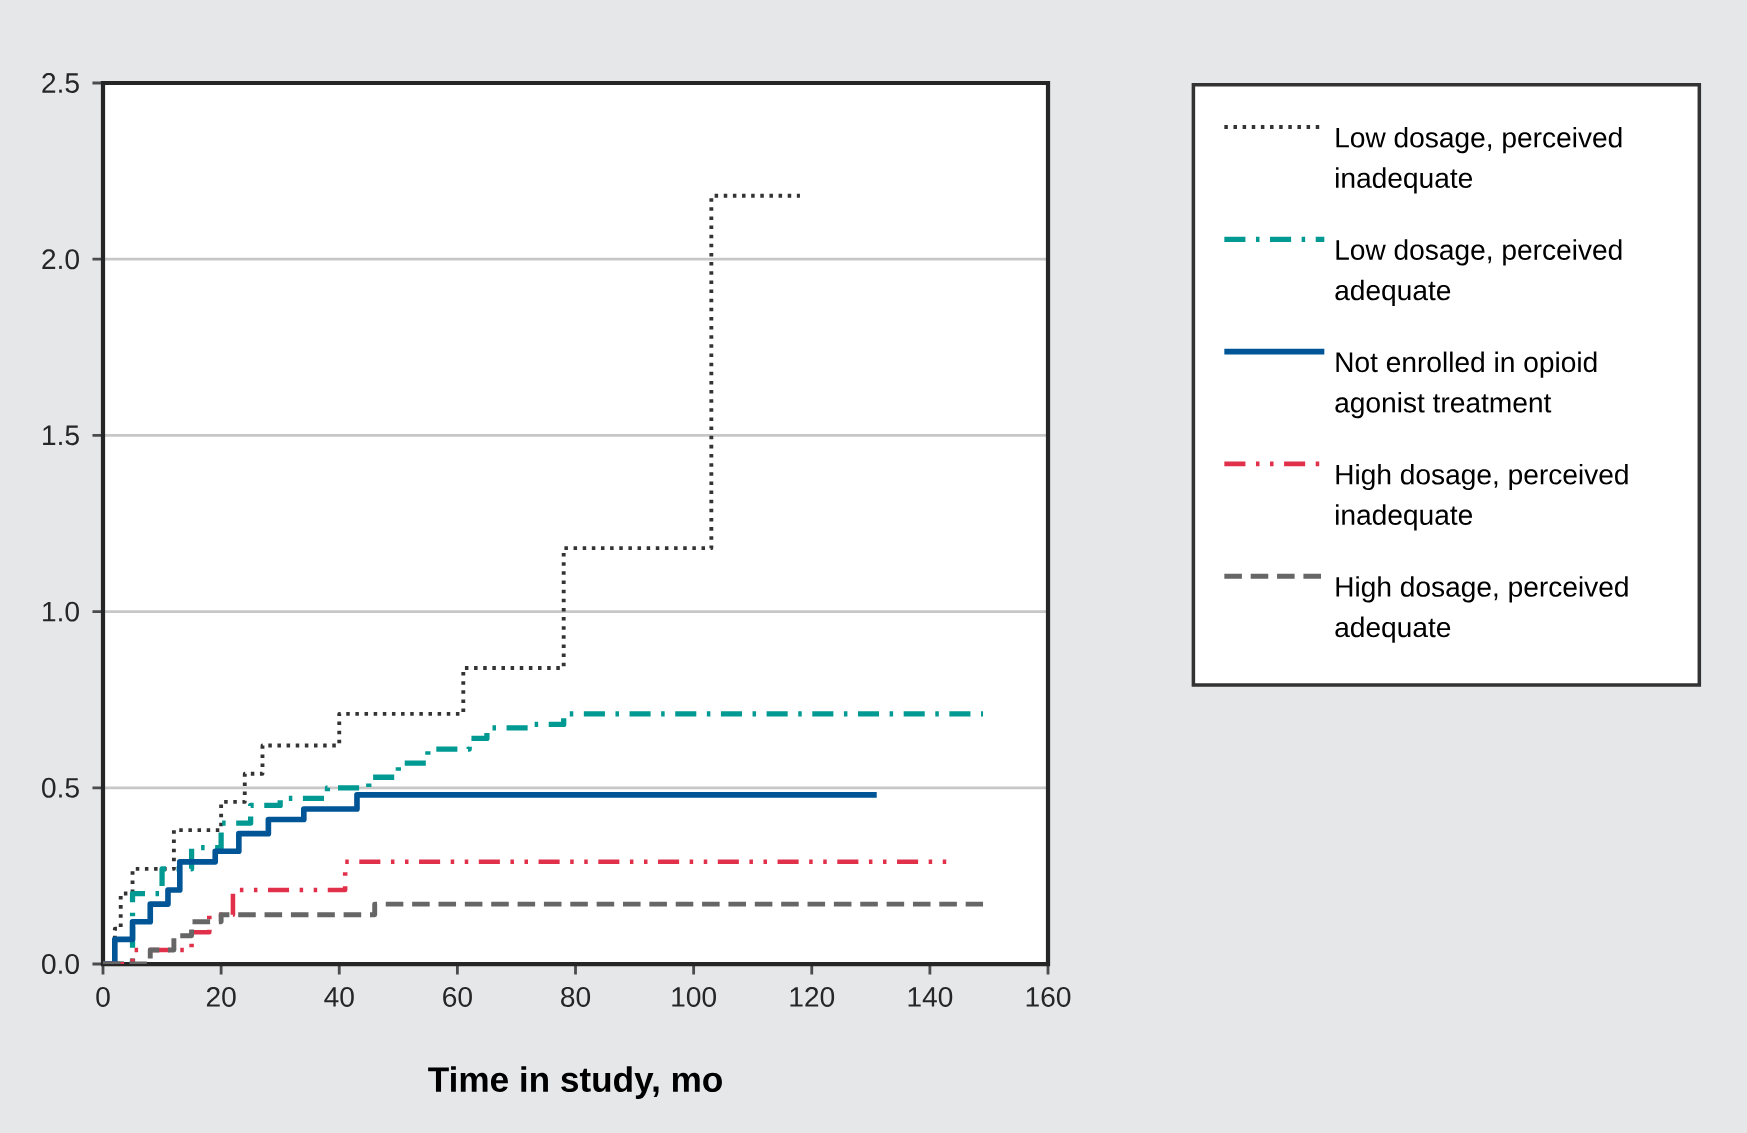 The image size is (1747, 1133). Describe the element at coordinates (61, 611) in the screenshot. I see `y-tick-label: 1.0` at that location.